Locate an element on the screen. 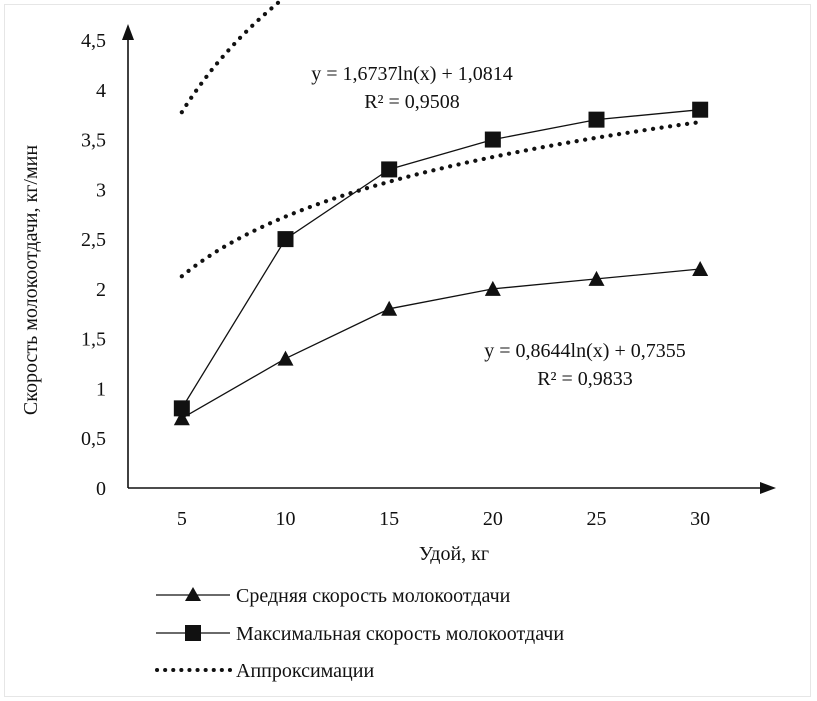 The width and height of the screenshot is (817, 701). legend-item-average: Средняя скорость молокоотдачи is located at coordinates (333, 596).